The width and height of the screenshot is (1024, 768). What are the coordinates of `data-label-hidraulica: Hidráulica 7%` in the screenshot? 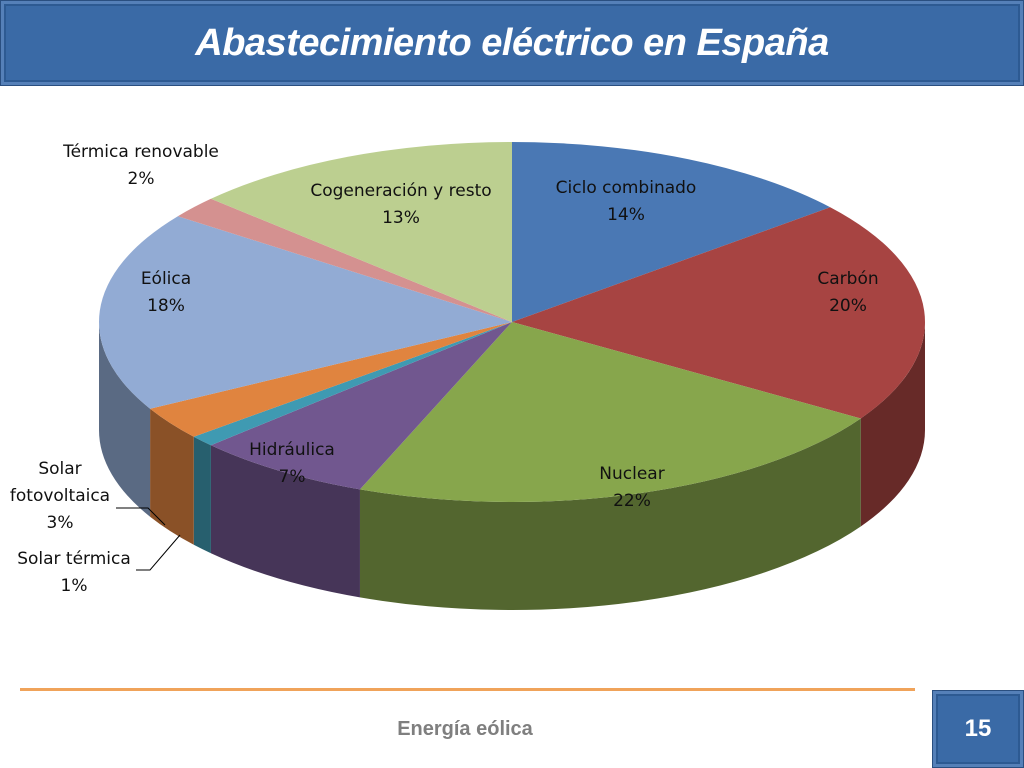 It's located at (292, 464).